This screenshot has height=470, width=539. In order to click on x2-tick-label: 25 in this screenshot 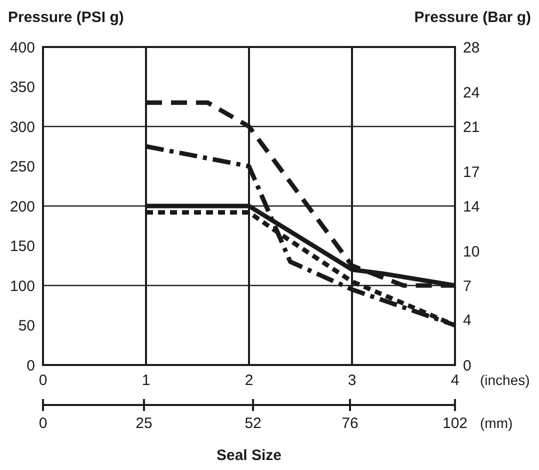, I will do `click(144, 423)`.